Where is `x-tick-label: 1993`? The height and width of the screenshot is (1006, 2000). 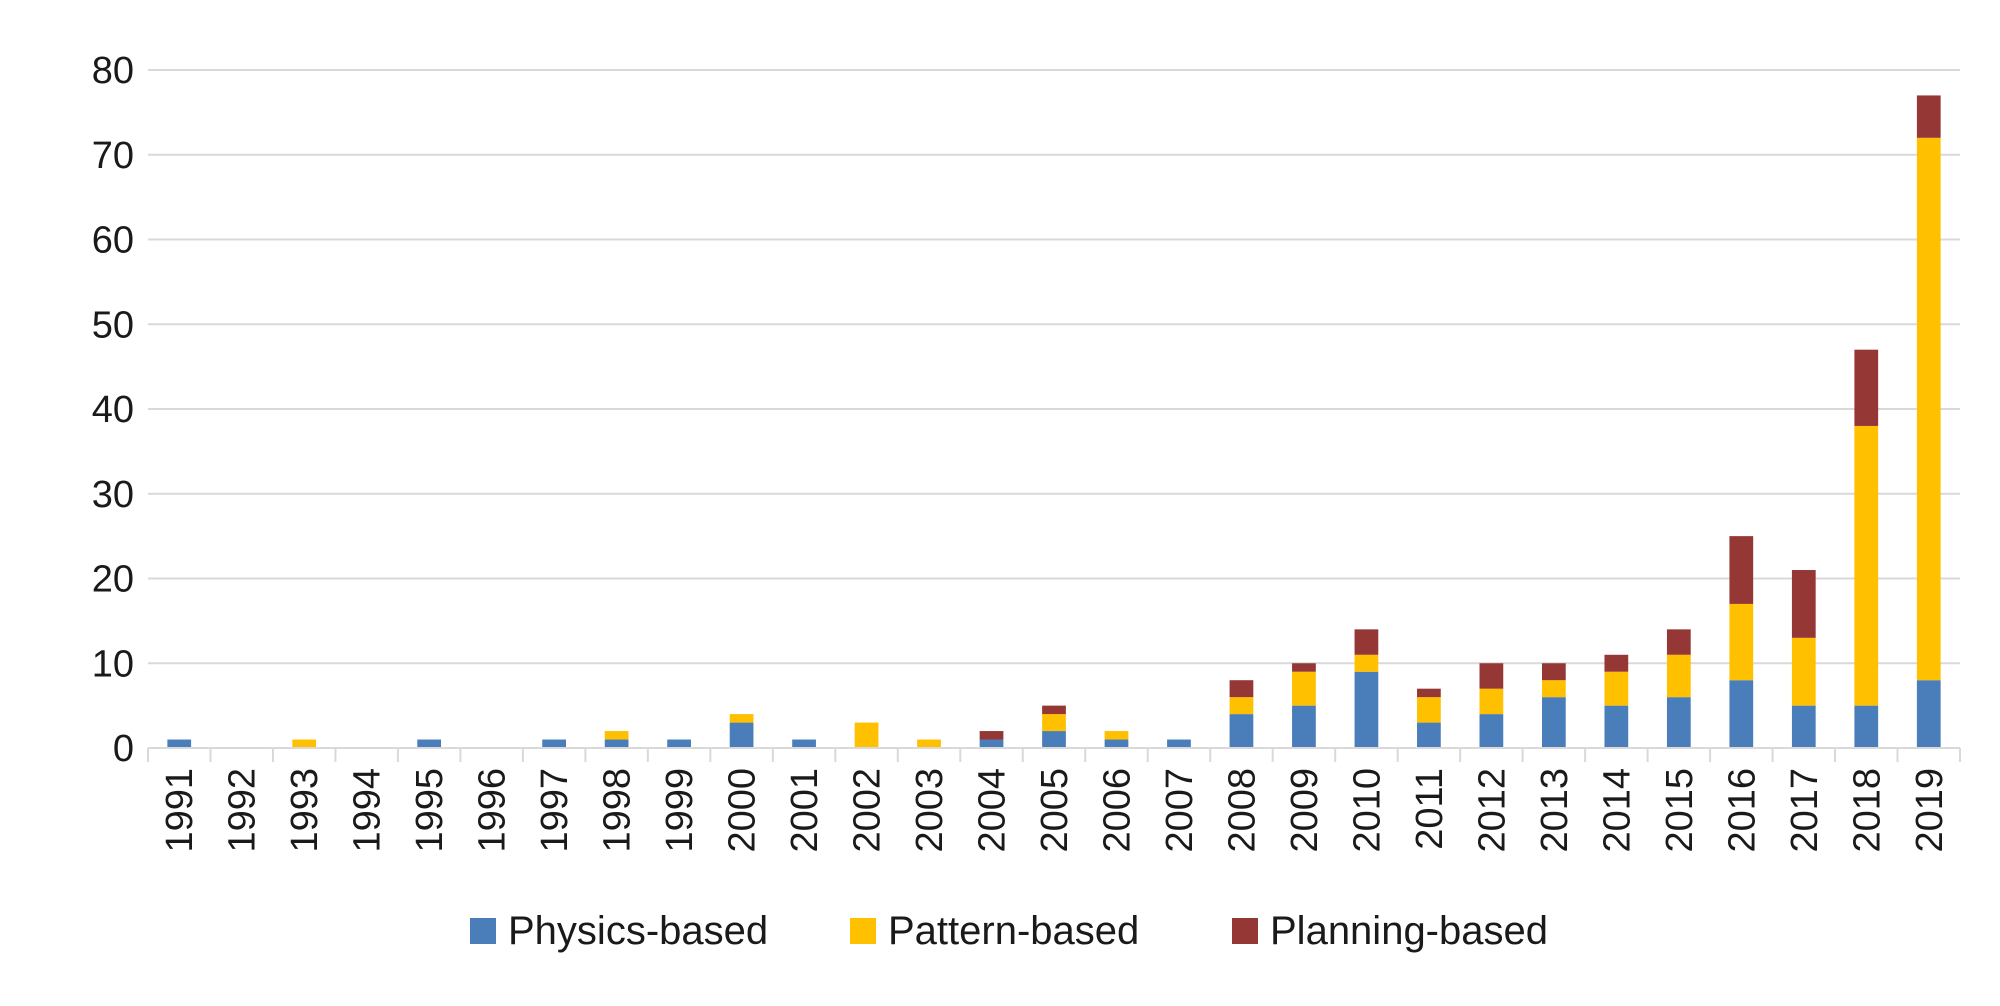
x-tick-label: 1993 is located at coordinates (305, 810).